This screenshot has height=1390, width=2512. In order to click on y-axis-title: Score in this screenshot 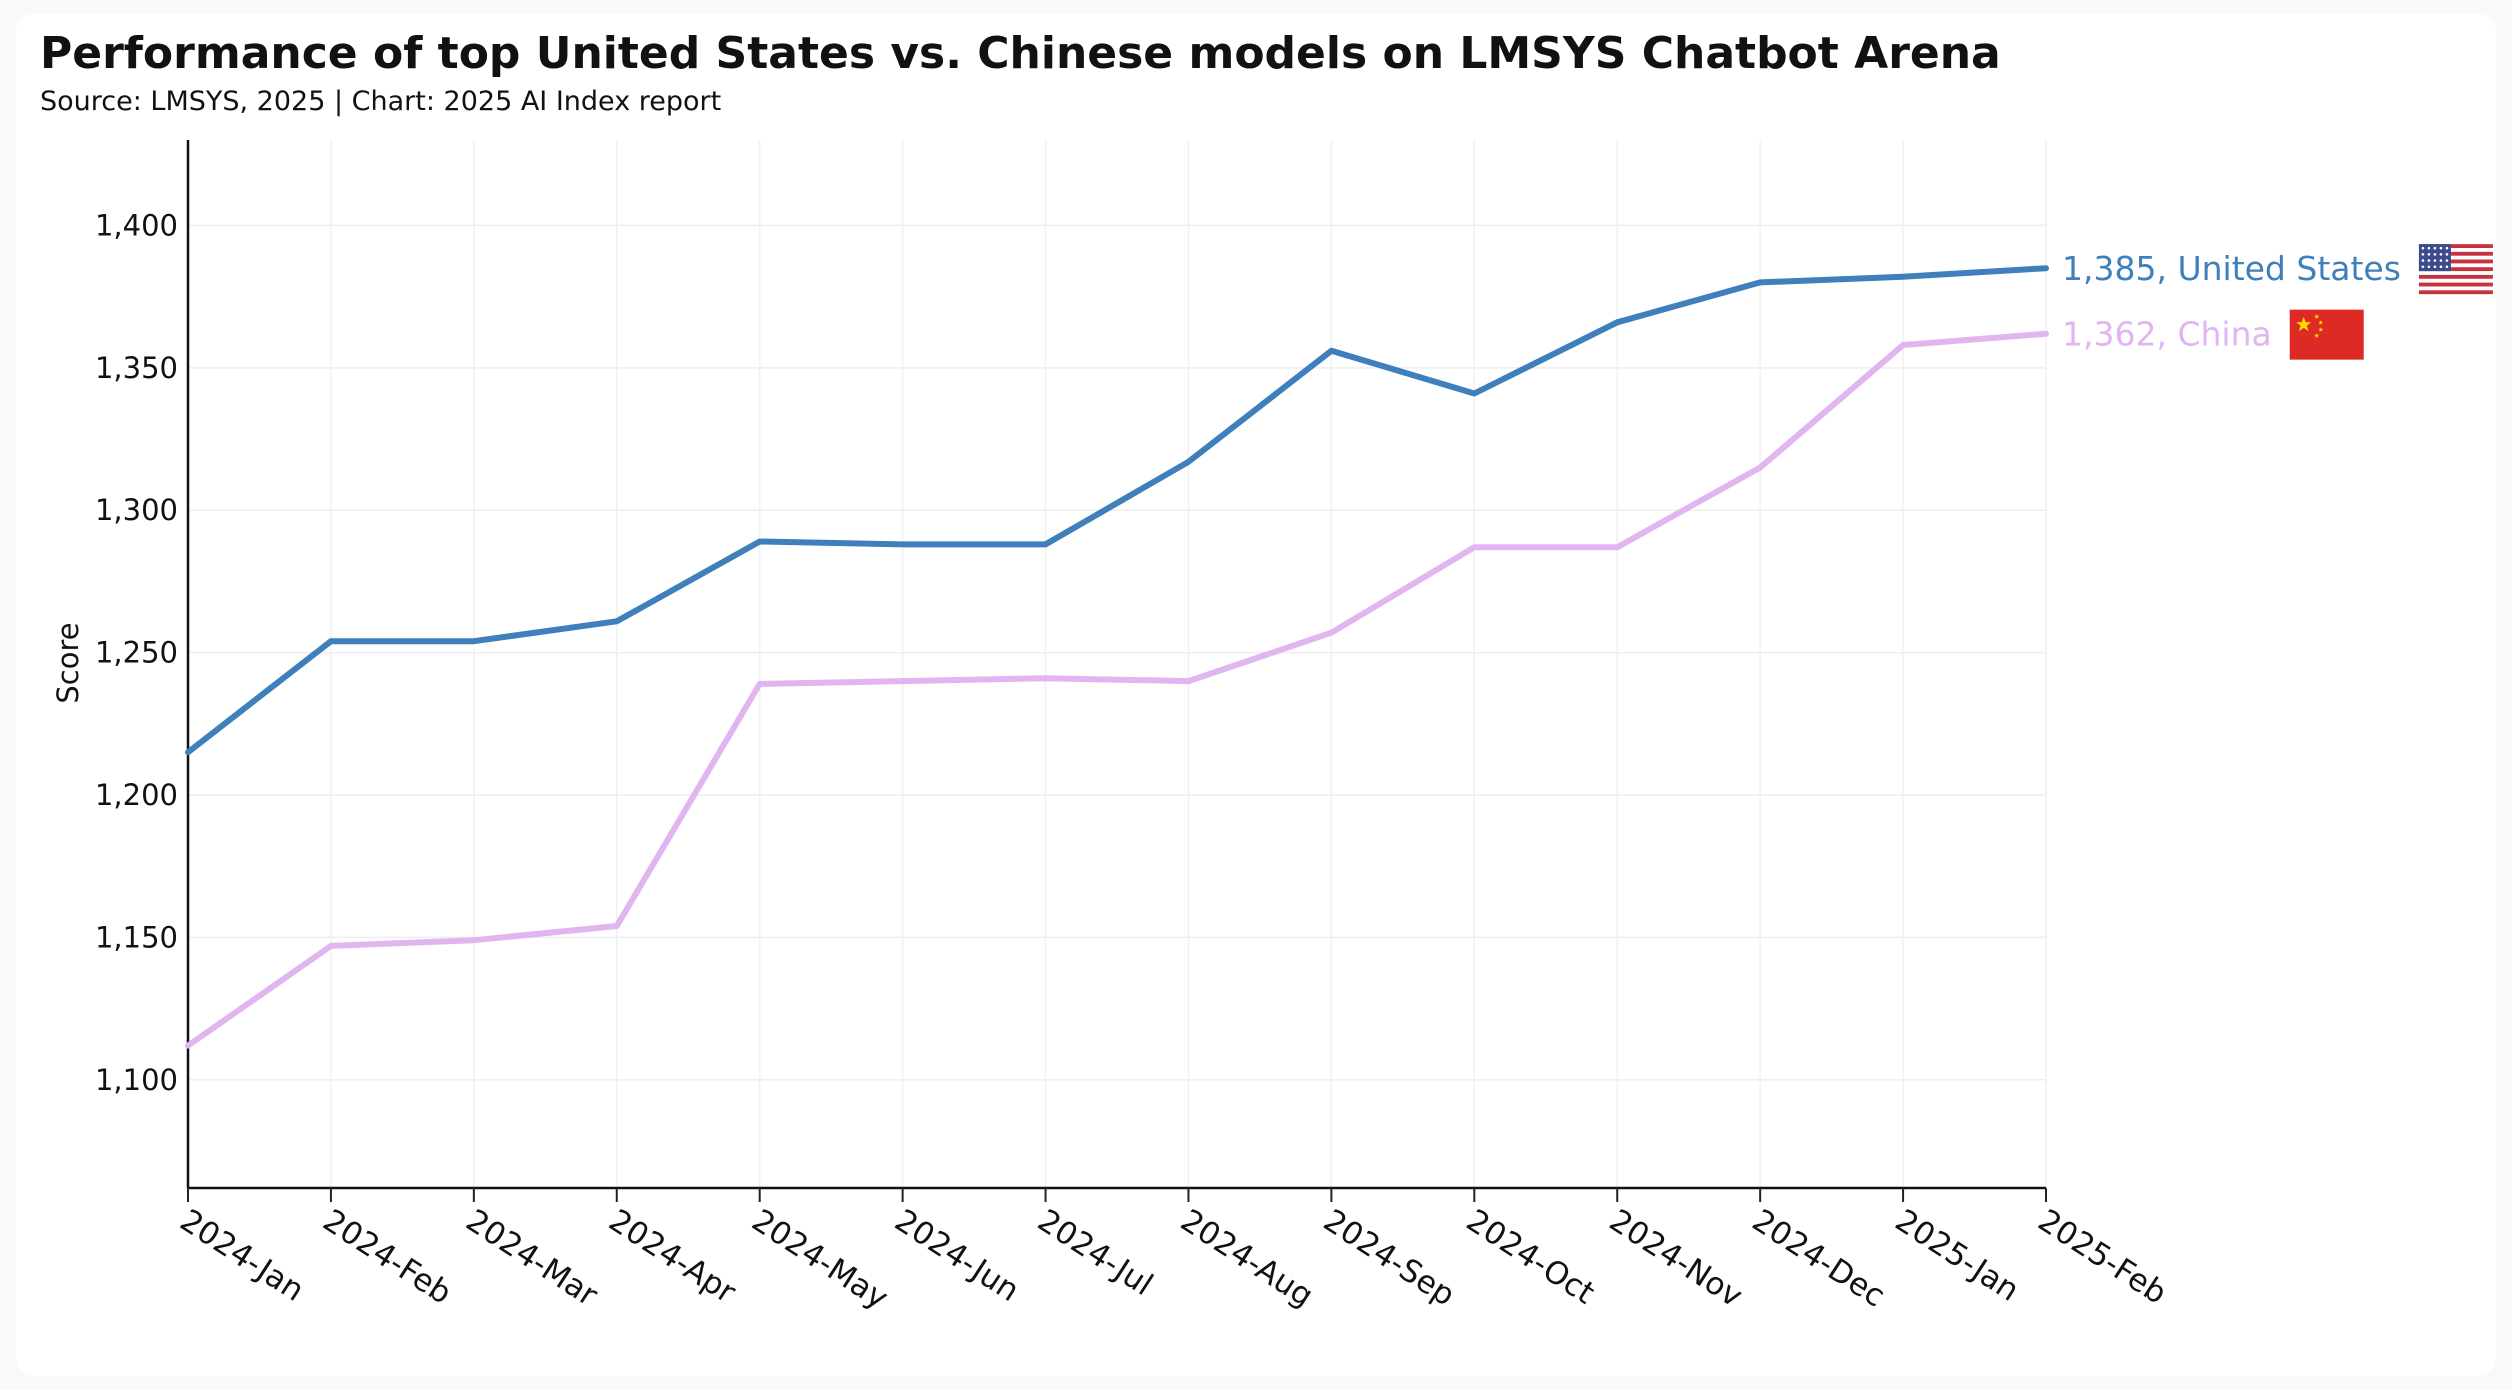, I will do `click(68, 662)`.